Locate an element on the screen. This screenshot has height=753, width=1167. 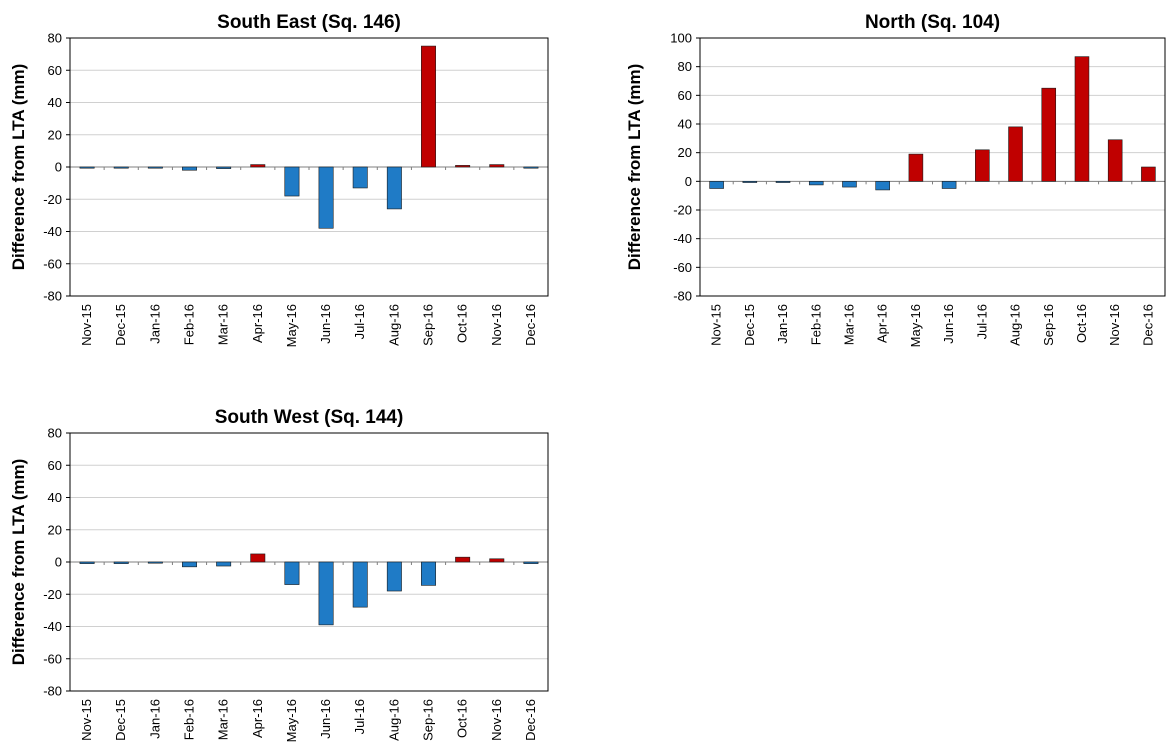
y-tick-label: 60 is located at coordinates (55, 70).